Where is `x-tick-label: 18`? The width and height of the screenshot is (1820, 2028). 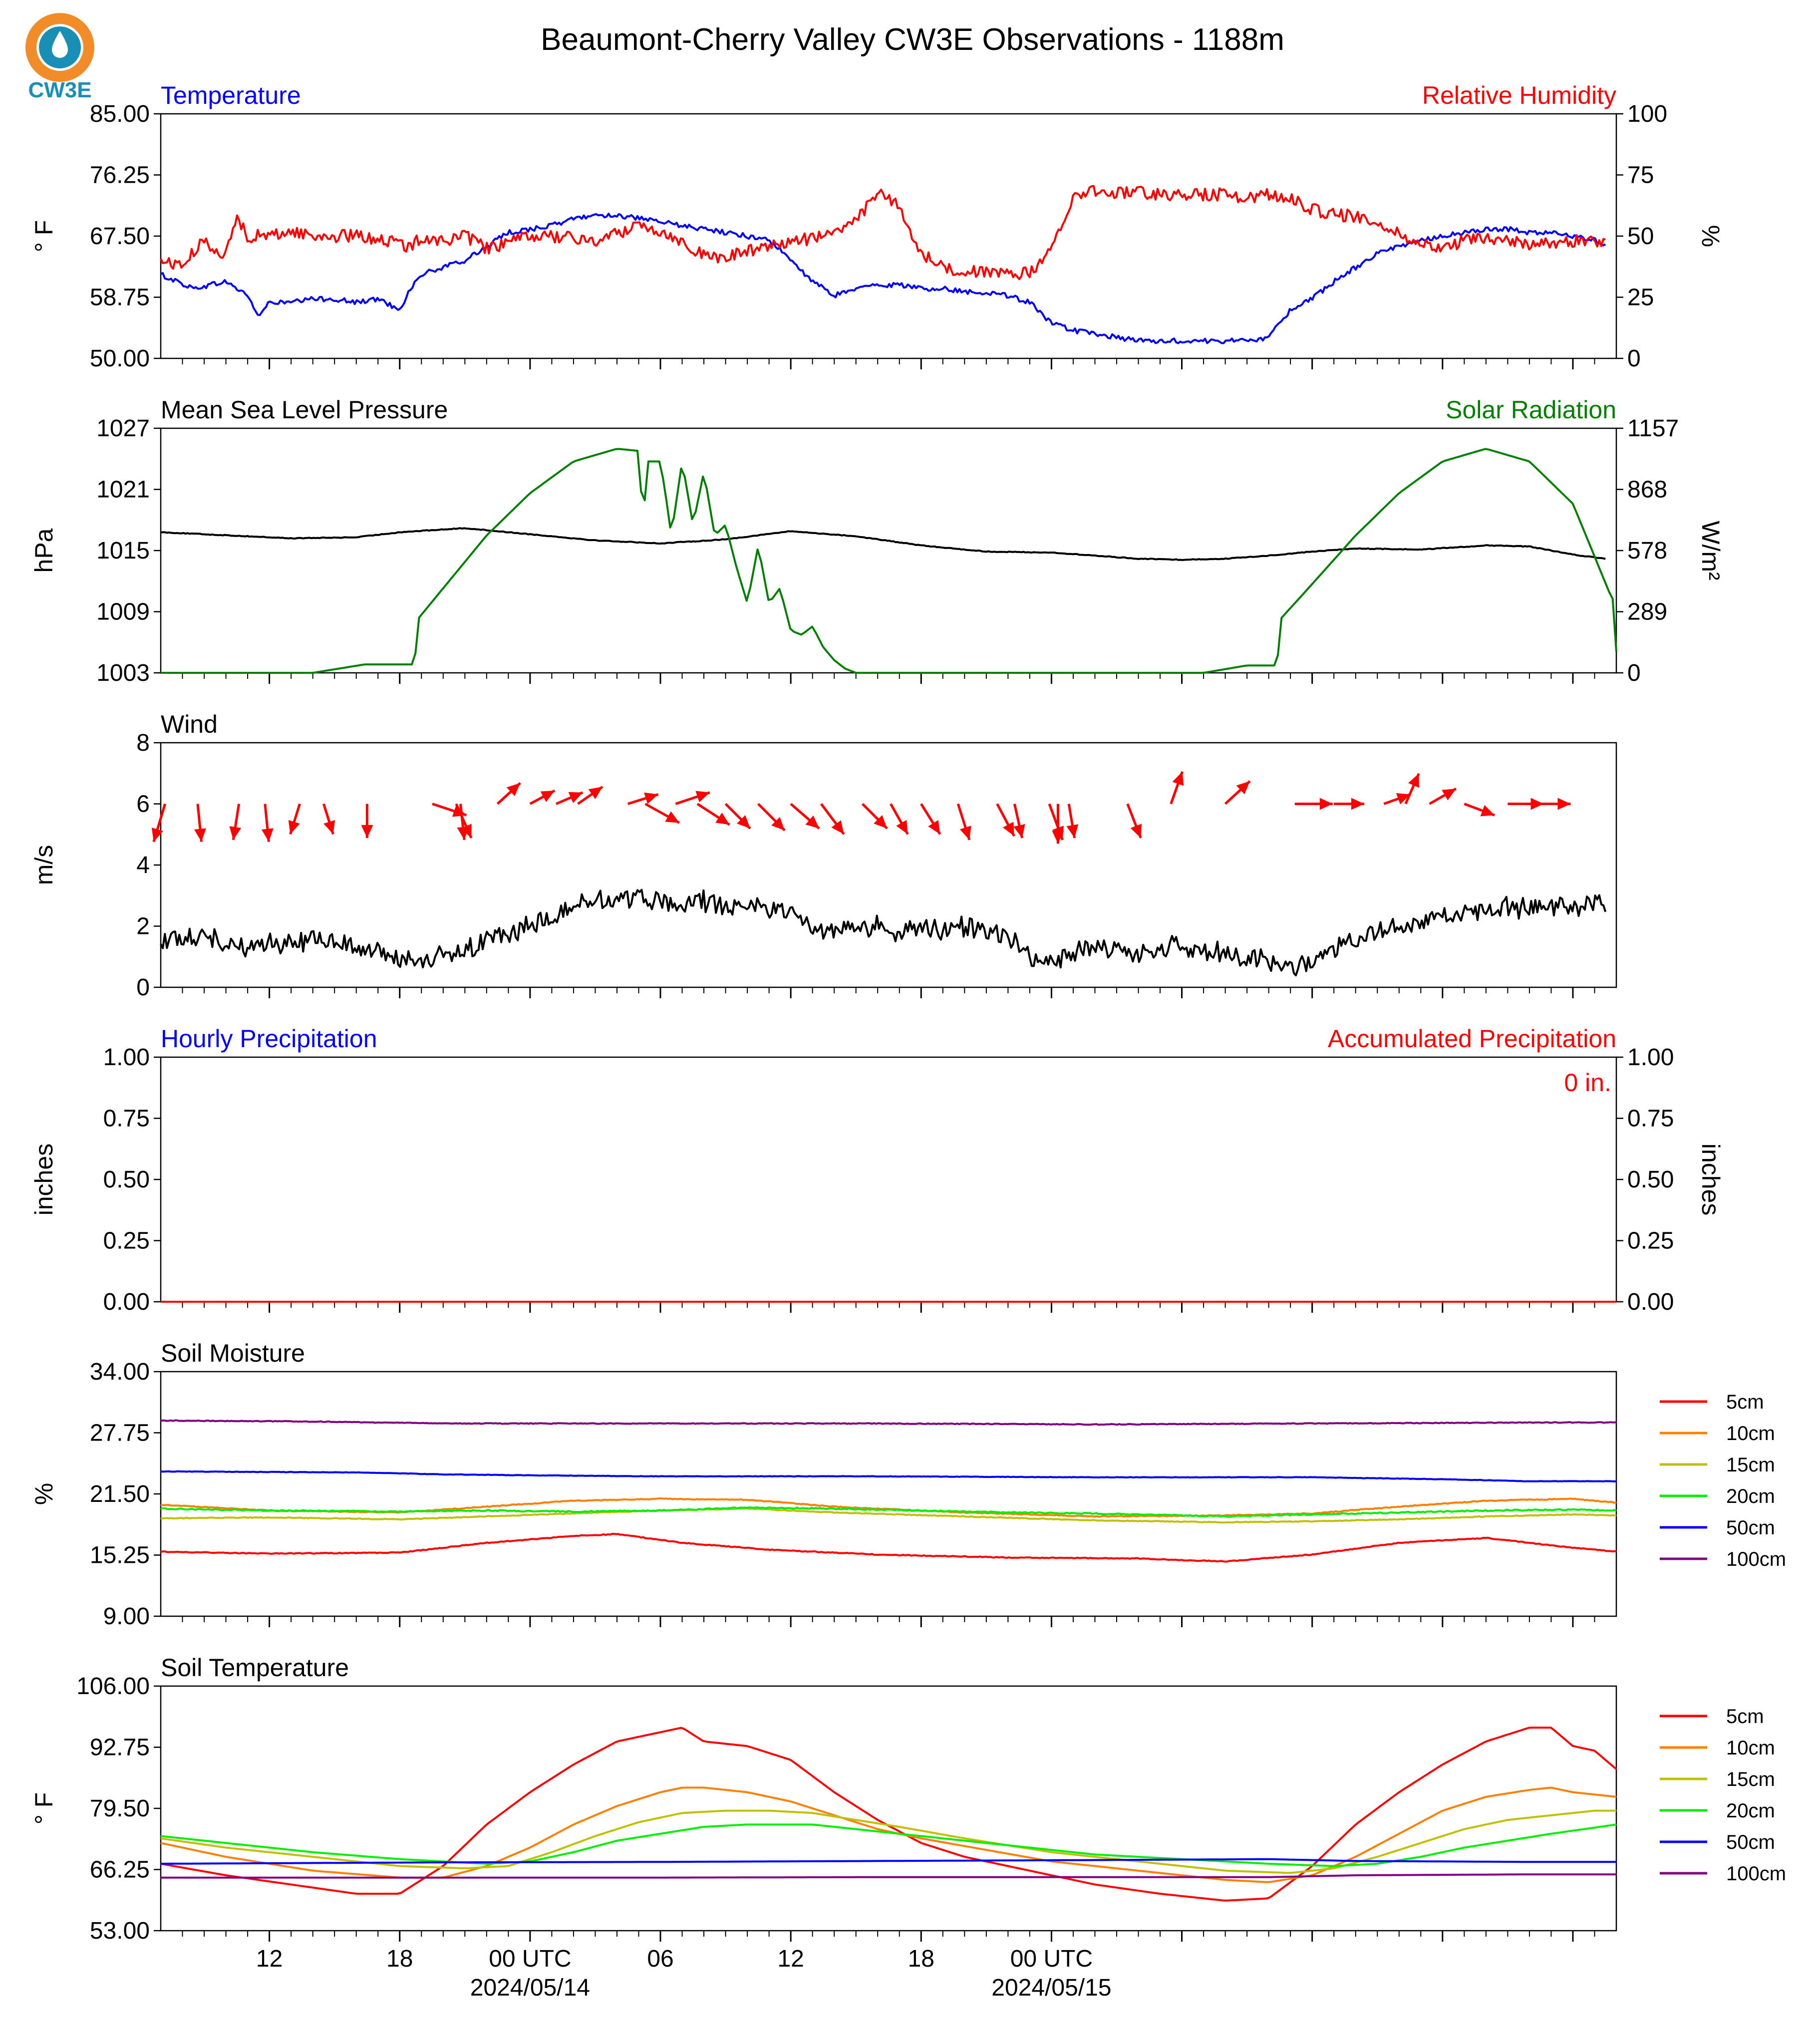
x-tick-label: 18 is located at coordinates (921, 1959).